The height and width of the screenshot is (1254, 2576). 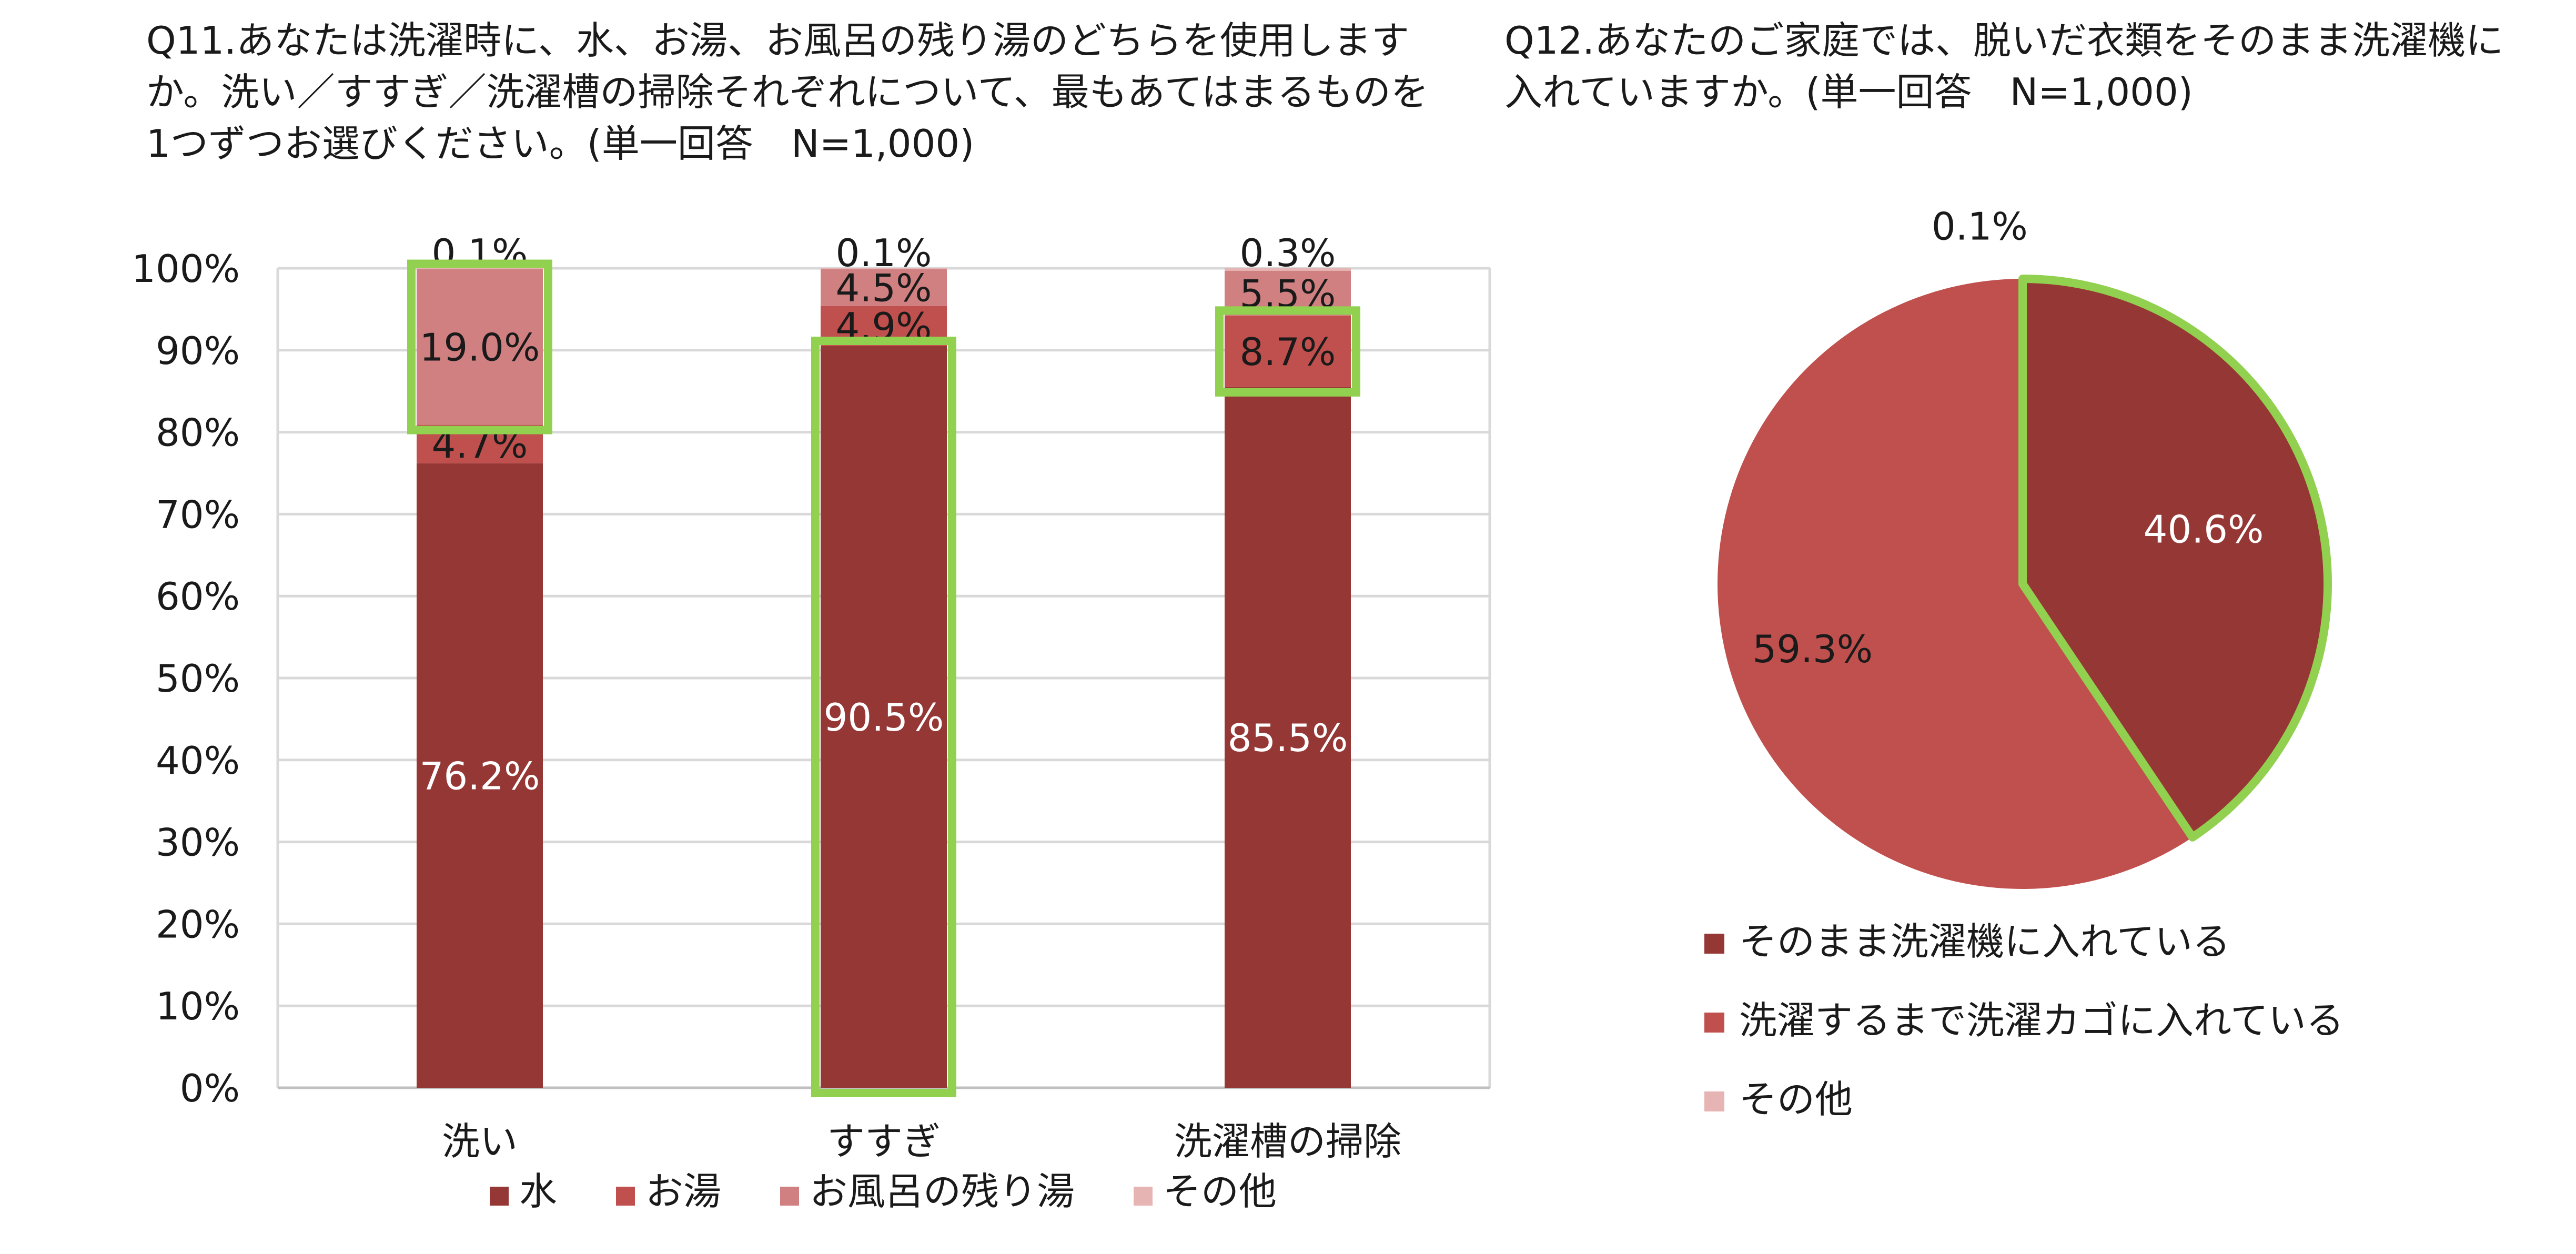 I want to click on data-label: 85.5%, so click(x=1288, y=738).